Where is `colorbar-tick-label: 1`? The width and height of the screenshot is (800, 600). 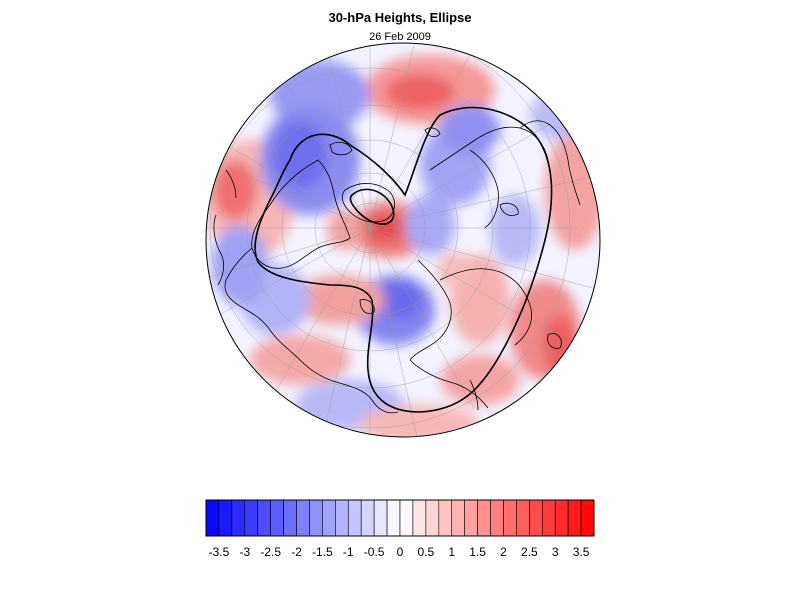 colorbar-tick-label: 1 is located at coordinates (451, 552).